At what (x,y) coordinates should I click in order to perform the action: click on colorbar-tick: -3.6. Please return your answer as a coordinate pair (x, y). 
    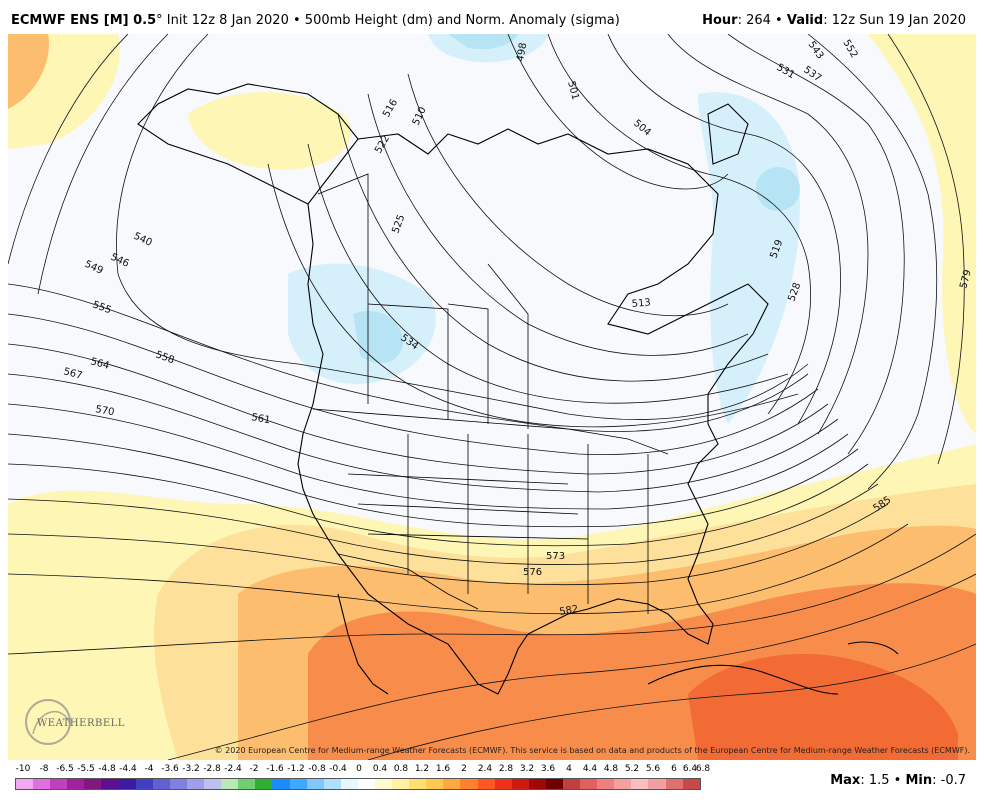
    Looking at the image, I should click on (170, 769).